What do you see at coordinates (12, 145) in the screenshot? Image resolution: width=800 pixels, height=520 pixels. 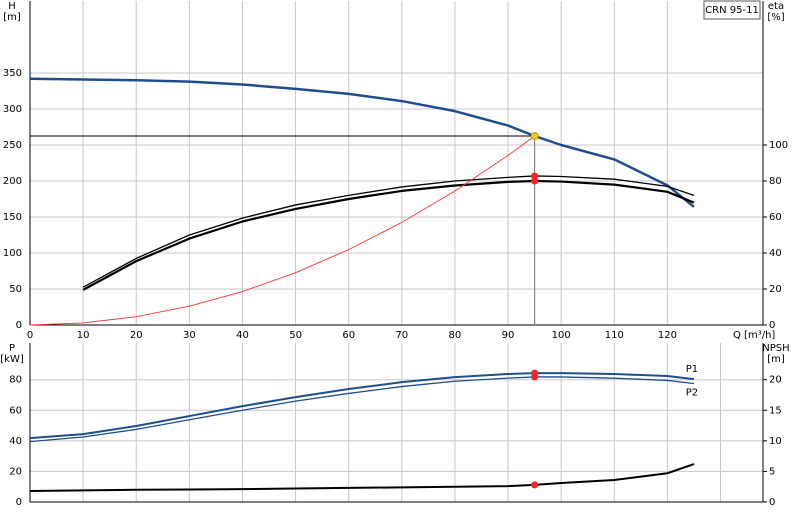 I see `y-tick-label: 250` at bounding box center [12, 145].